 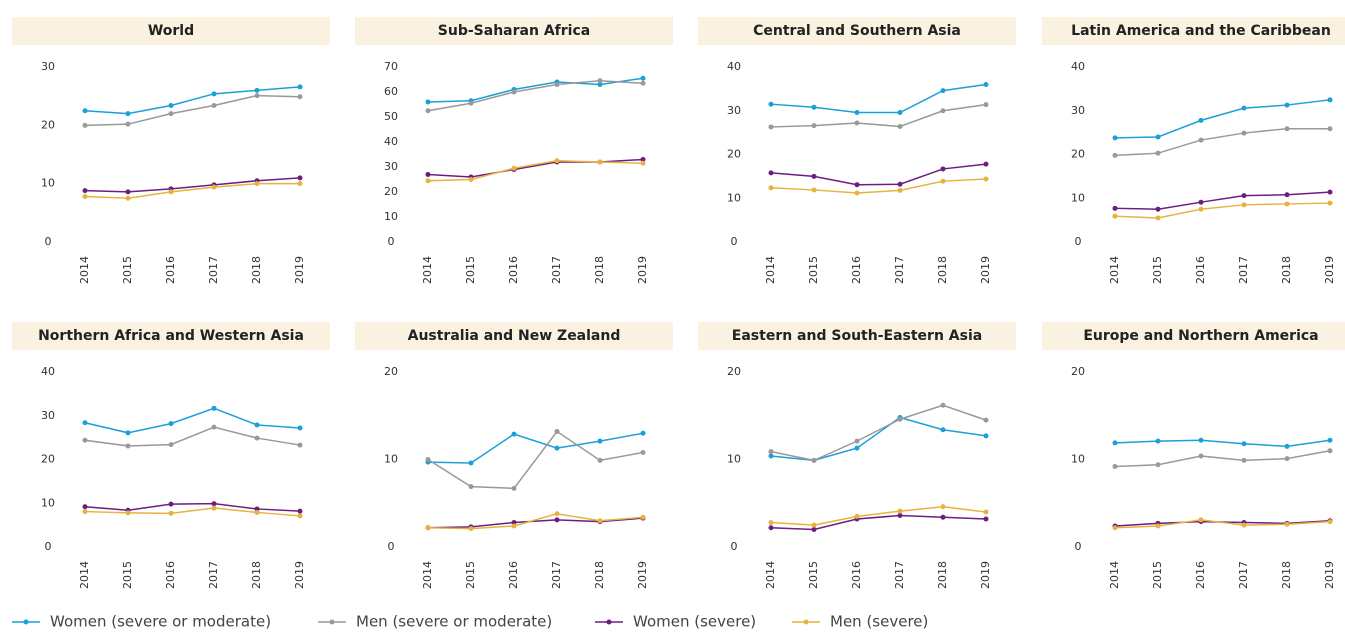 What do you see at coordinates (879, 622) in the screenshot?
I see `legend-label: Men (severe)` at bounding box center [879, 622].